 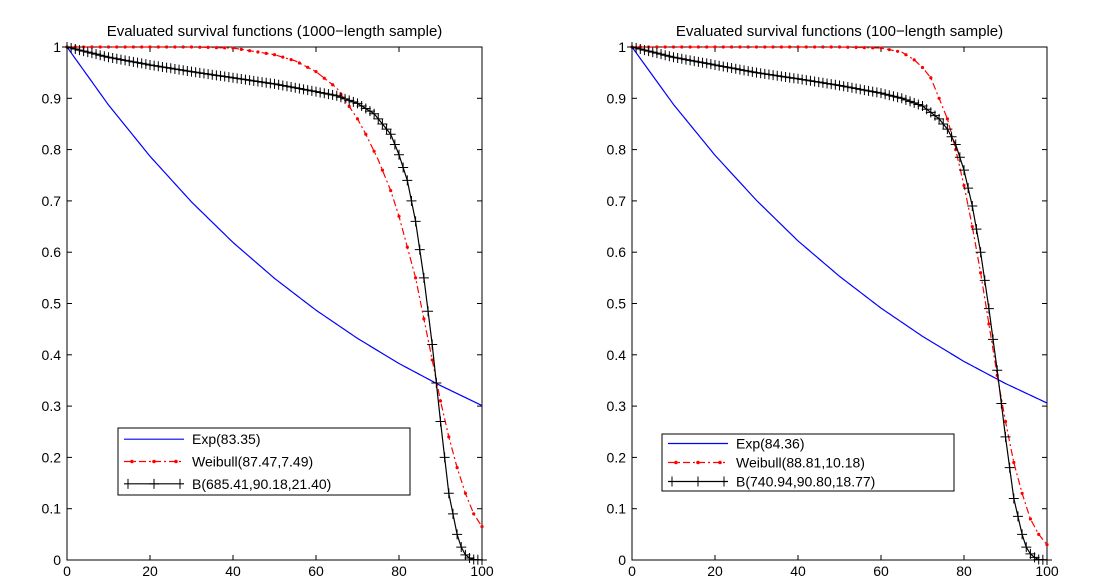 I want to click on legend-label-0: Exp(83.35), so click(x=226, y=439).